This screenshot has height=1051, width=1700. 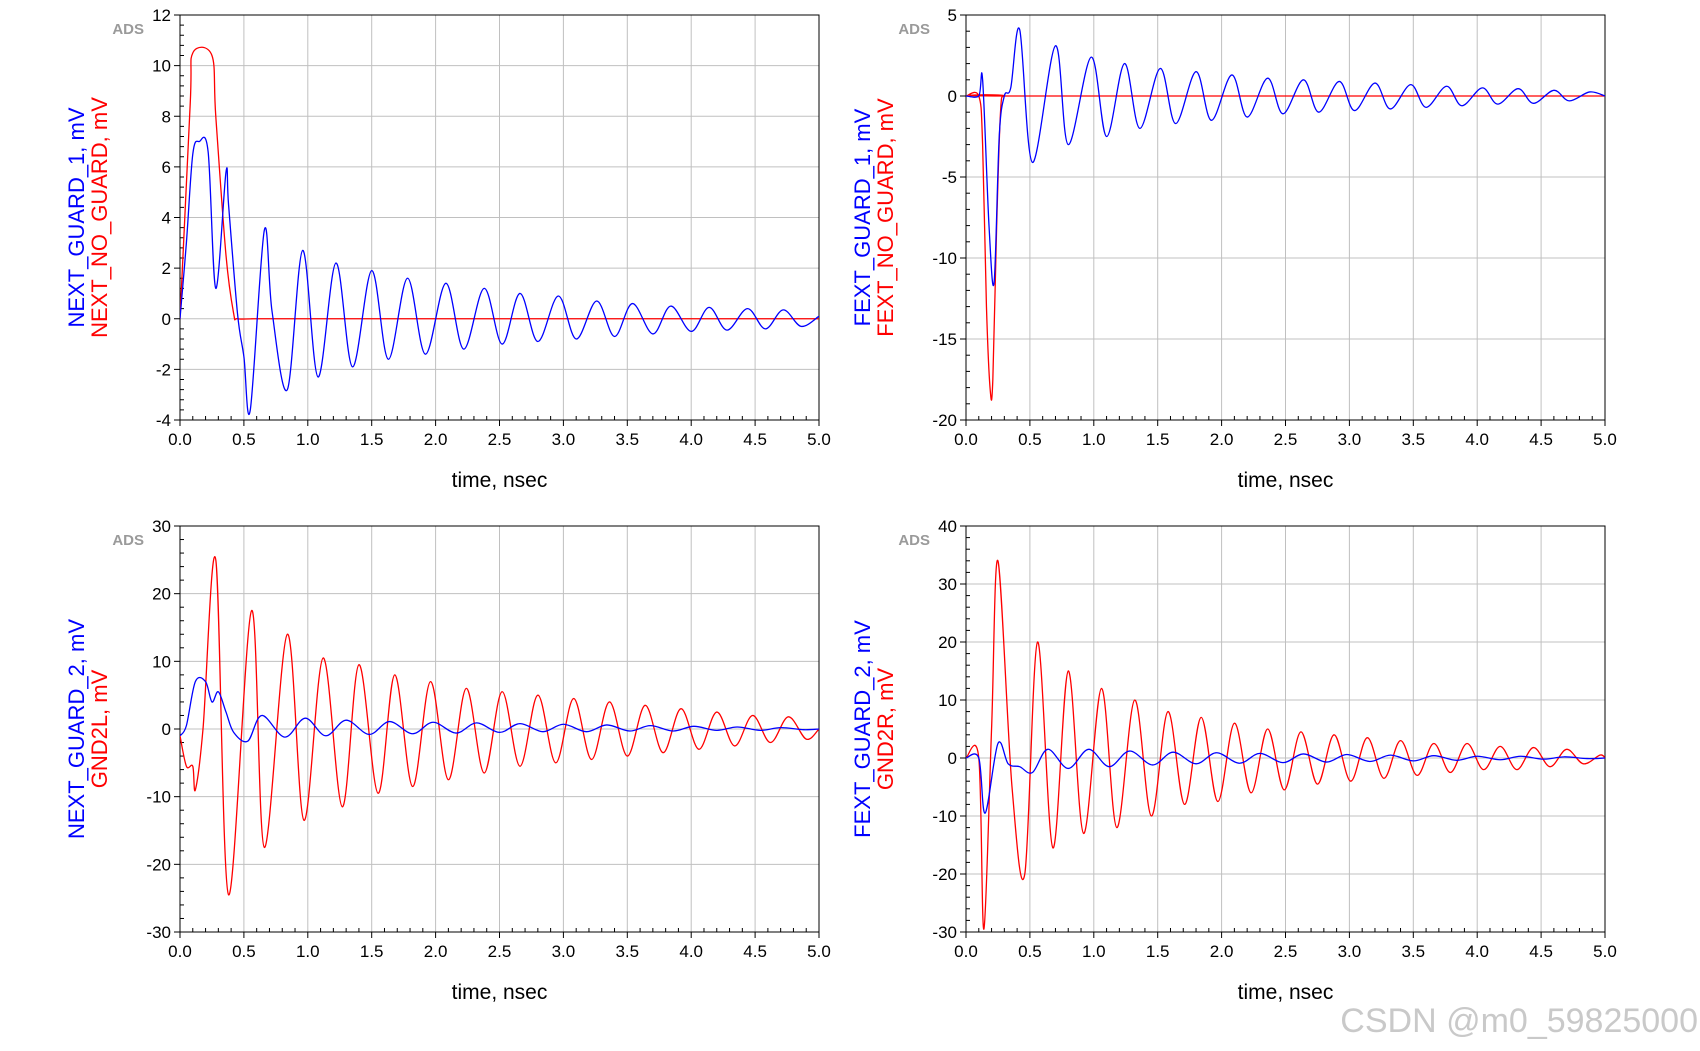 What do you see at coordinates (166, 268) in the screenshot?
I see `y-tick-label: 2` at bounding box center [166, 268].